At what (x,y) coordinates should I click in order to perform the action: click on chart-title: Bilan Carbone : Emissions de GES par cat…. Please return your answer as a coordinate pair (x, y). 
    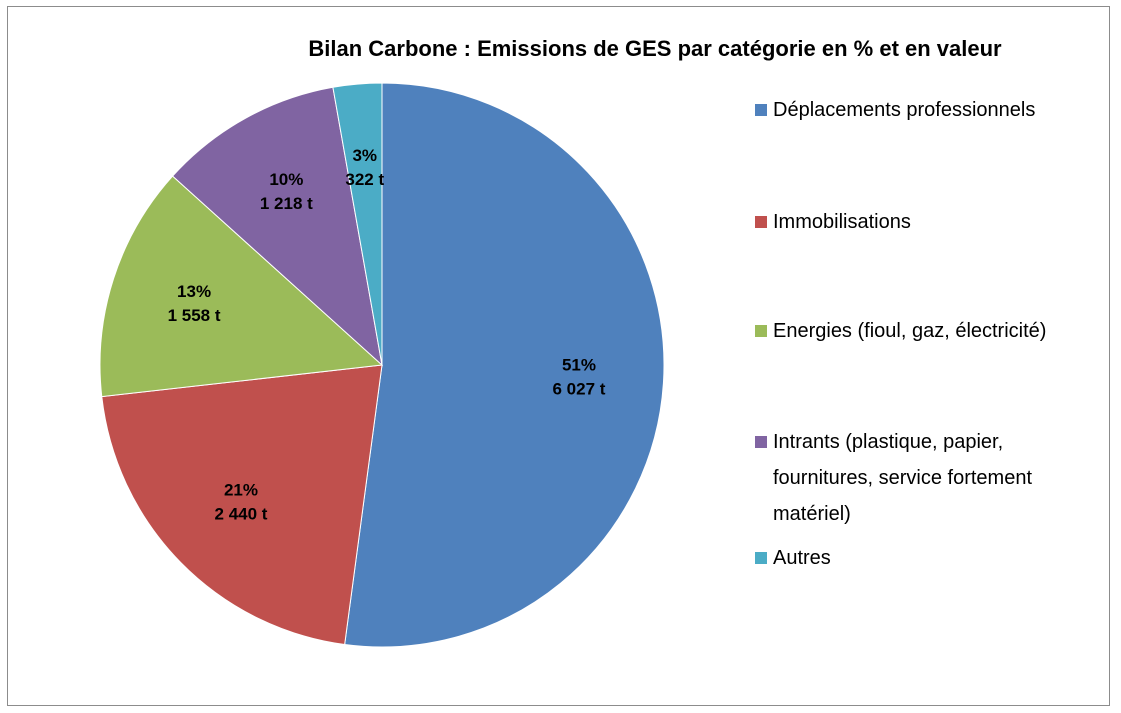
    Looking at the image, I should click on (655, 48).